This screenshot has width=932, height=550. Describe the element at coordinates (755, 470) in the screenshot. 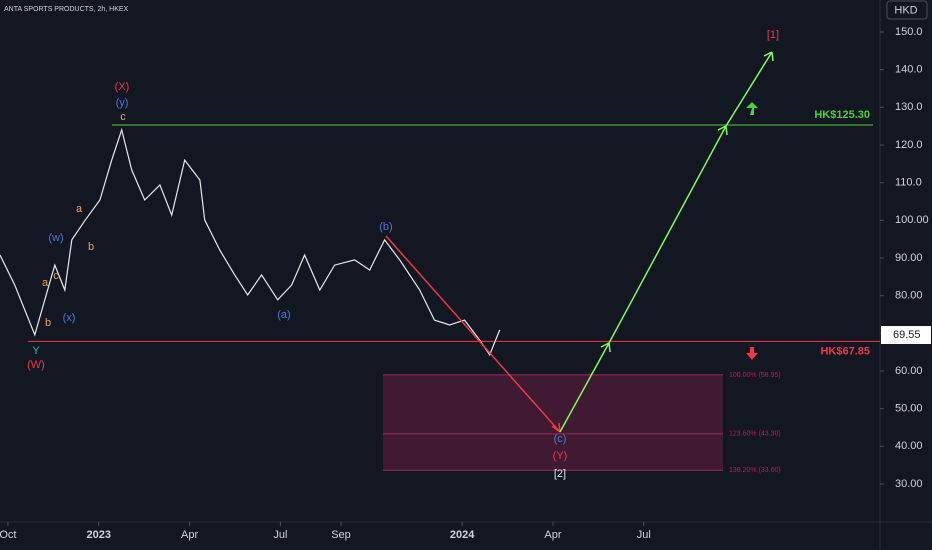

I see `fib-label: 138.20% (33.60)` at that location.